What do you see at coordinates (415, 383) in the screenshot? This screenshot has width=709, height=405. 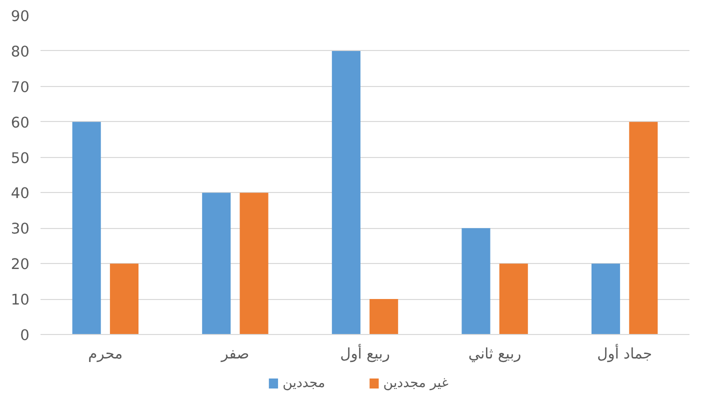 I see `legend-label: غير مجددين` at bounding box center [415, 383].